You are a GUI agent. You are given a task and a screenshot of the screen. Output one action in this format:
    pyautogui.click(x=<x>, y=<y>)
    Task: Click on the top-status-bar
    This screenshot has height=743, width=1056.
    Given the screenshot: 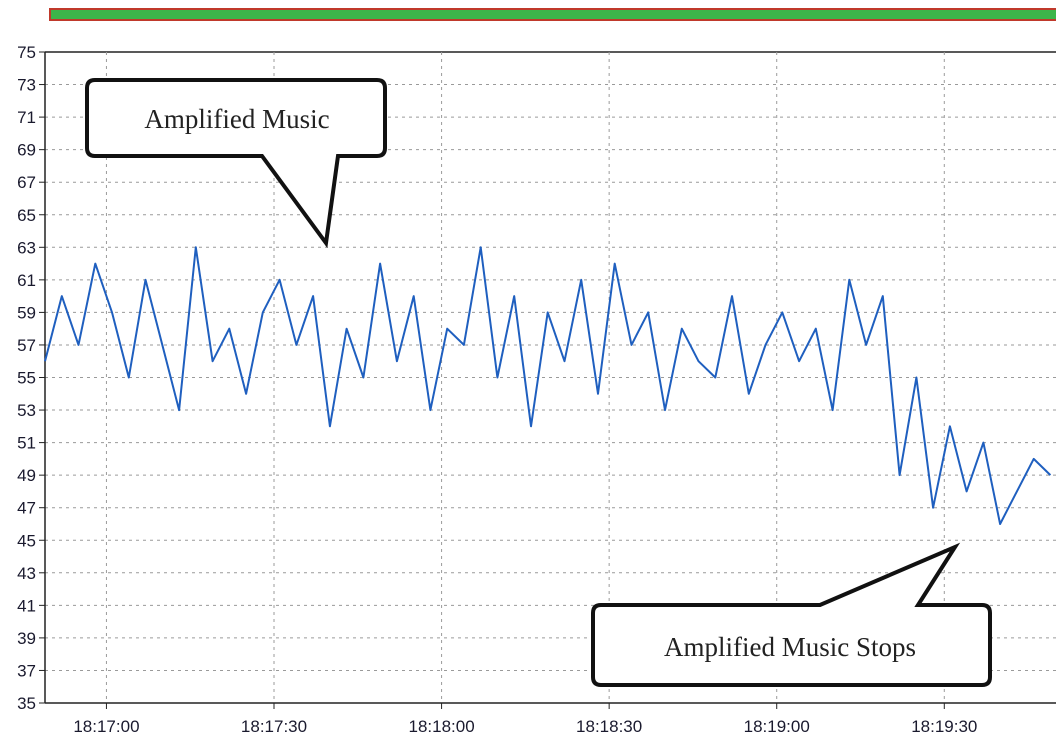 What is the action you would take?
    pyautogui.click(x=552, y=14)
    